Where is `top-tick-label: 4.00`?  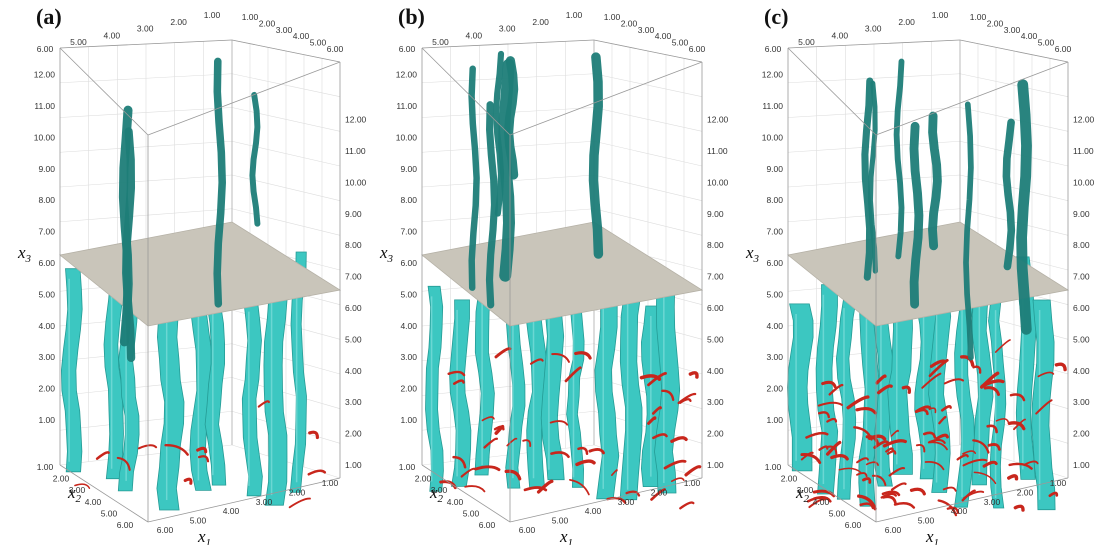 top-tick-label: 4.00 is located at coordinates (1029, 36).